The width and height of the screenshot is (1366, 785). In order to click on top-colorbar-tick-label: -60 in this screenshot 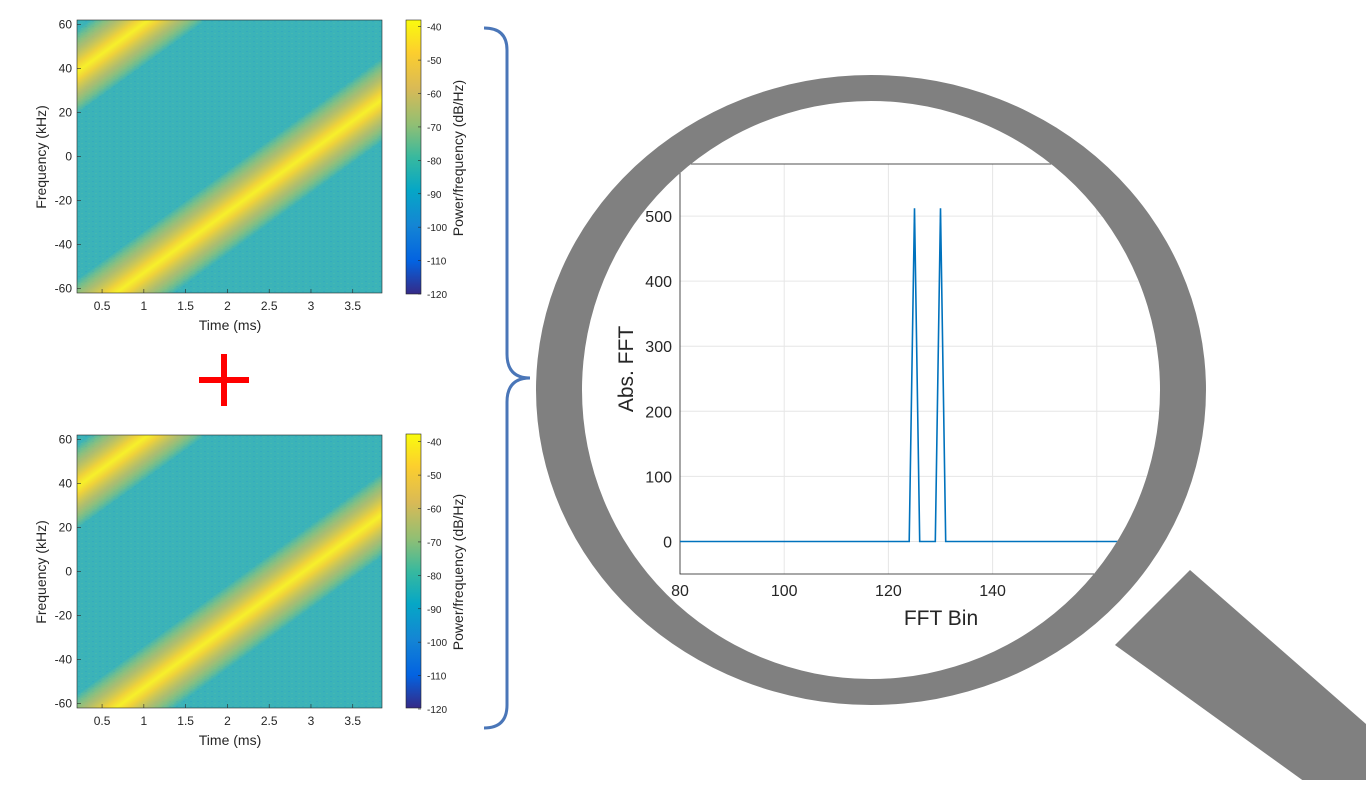, I will do `click(434, 95)`.